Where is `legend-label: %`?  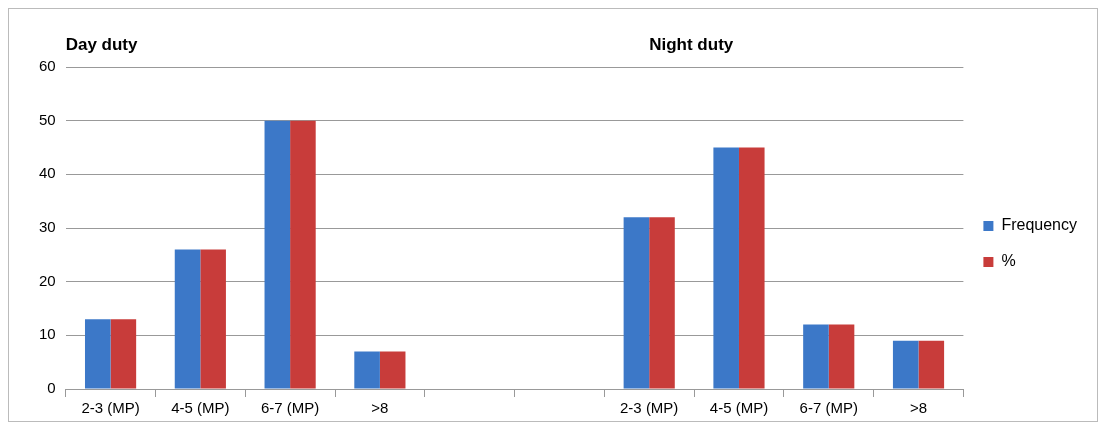 legend-label: % is located at coordinates (1008, 261).